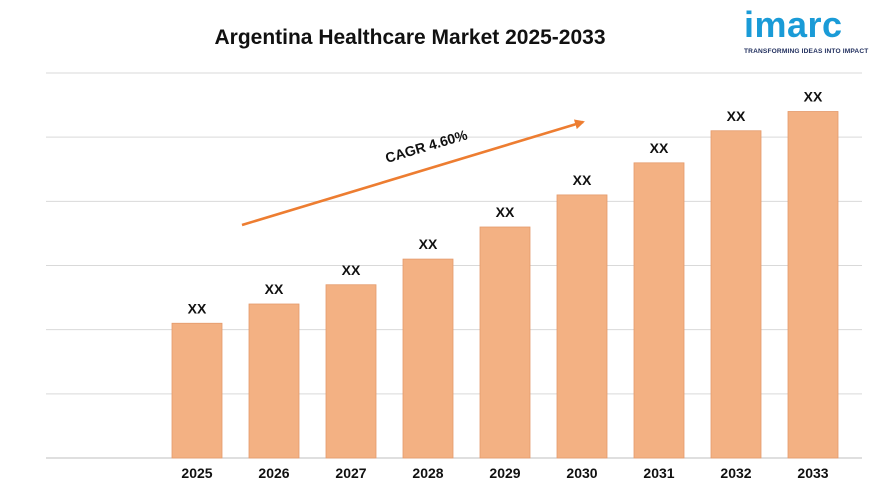  I want to click on data-label-2031: XX, so click(659, 148).